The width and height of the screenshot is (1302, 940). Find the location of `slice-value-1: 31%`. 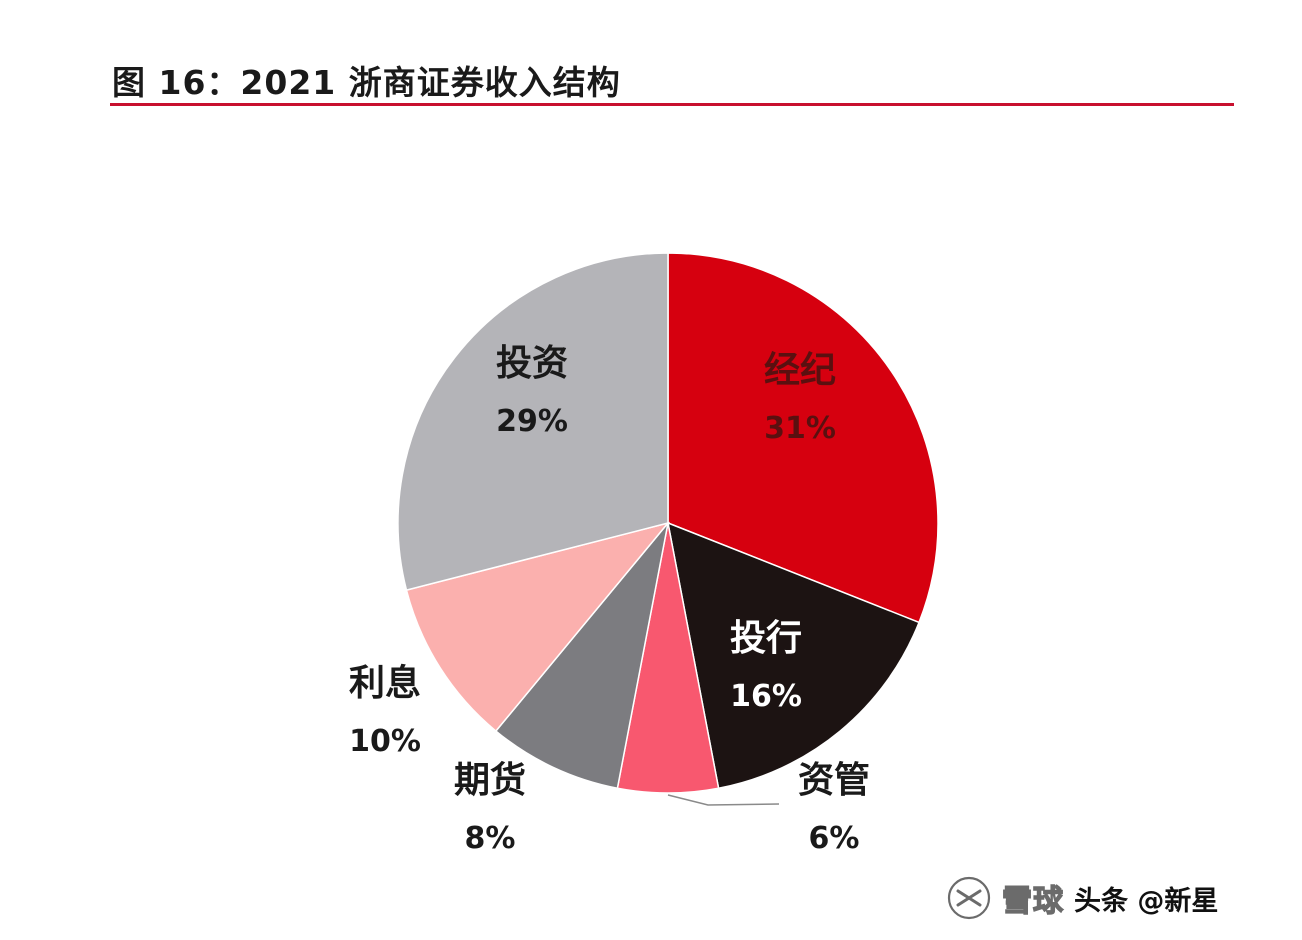

slice-value-1: 31% is located at coordinates (800, 428).